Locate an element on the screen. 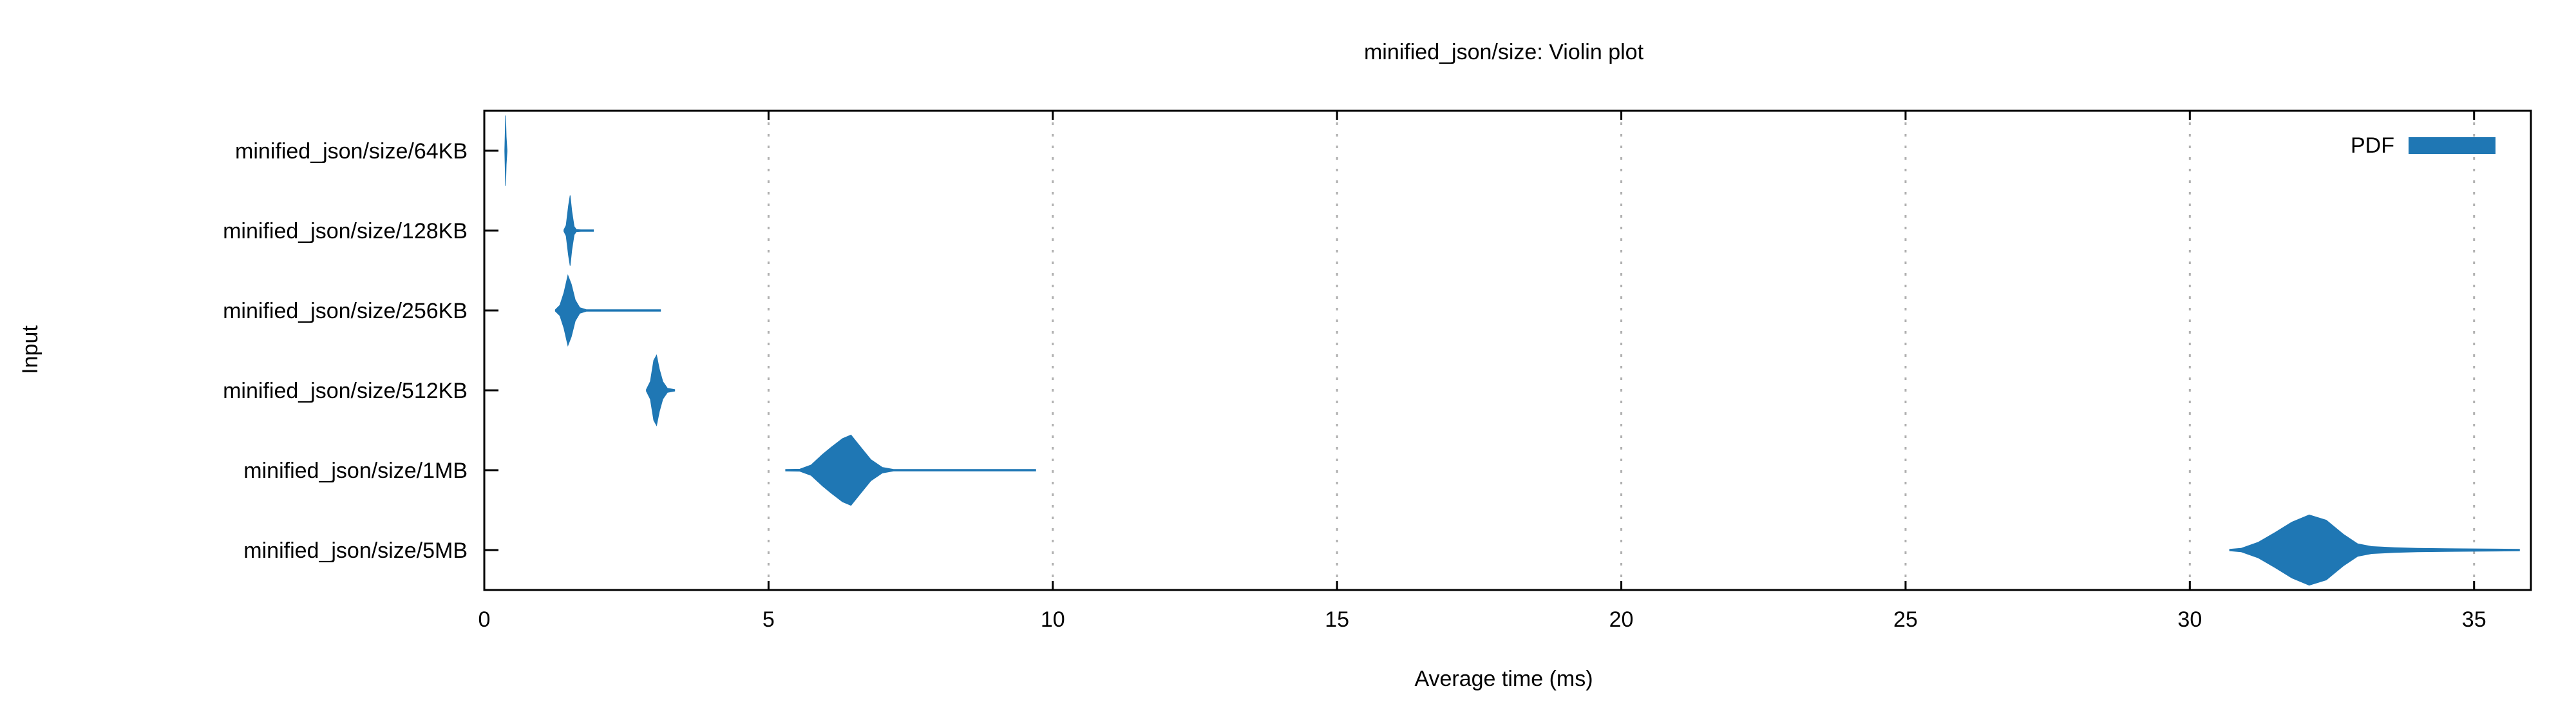  chart-title: minified_json/size: Violin plot is located at coordinates (1504, 52).